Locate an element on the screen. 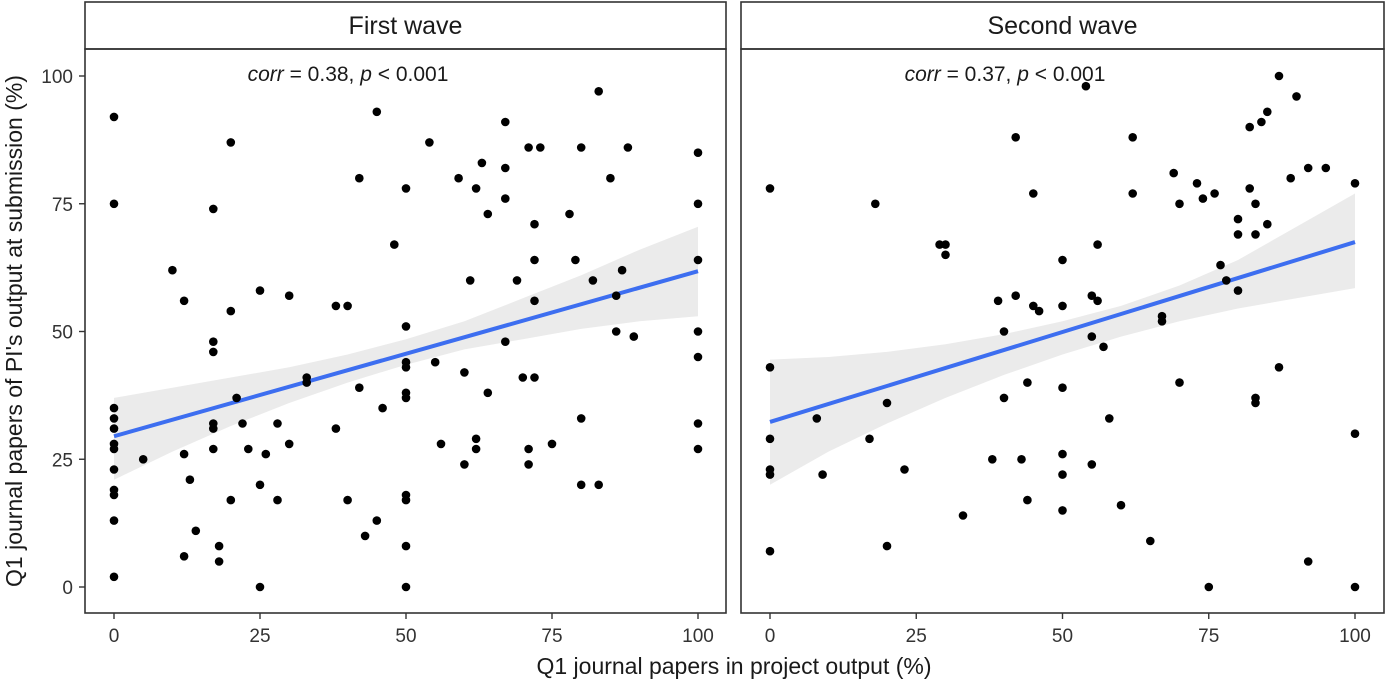 The image size is (1387, 687). strip-second-wave is located at coordinates (1062, 25).